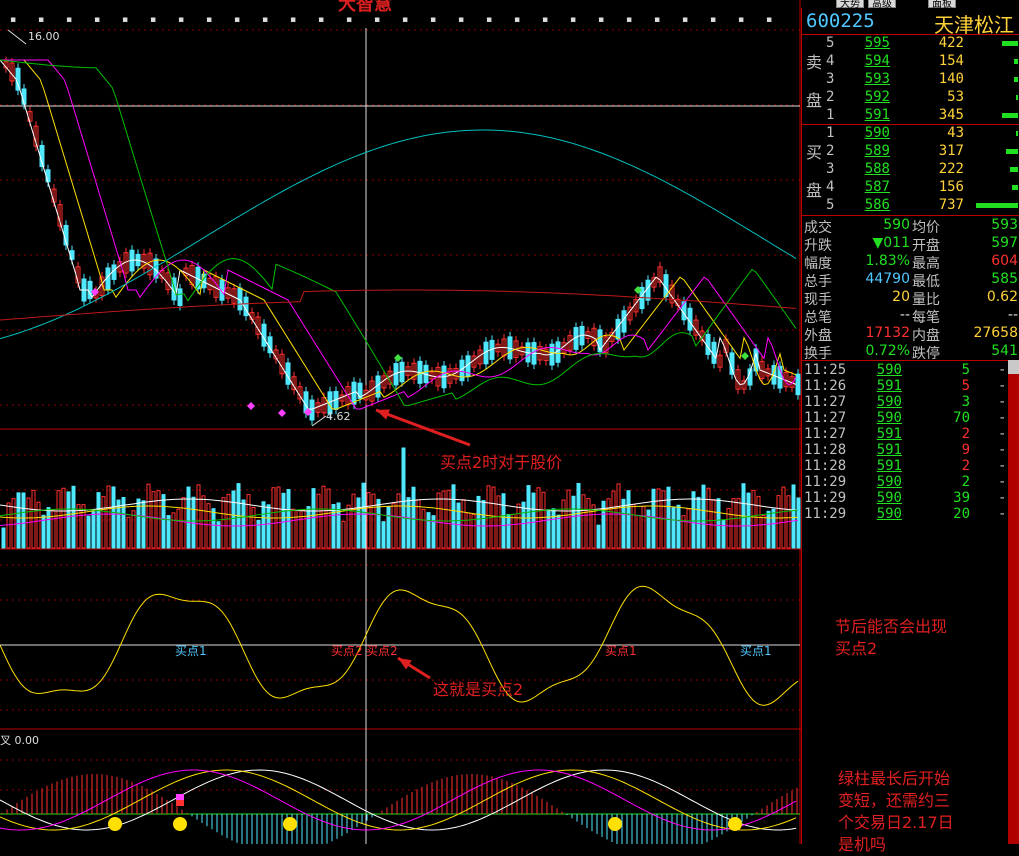 This screenshot has width=1019, height=856. I want to click on price: 587, so click(877, 187).